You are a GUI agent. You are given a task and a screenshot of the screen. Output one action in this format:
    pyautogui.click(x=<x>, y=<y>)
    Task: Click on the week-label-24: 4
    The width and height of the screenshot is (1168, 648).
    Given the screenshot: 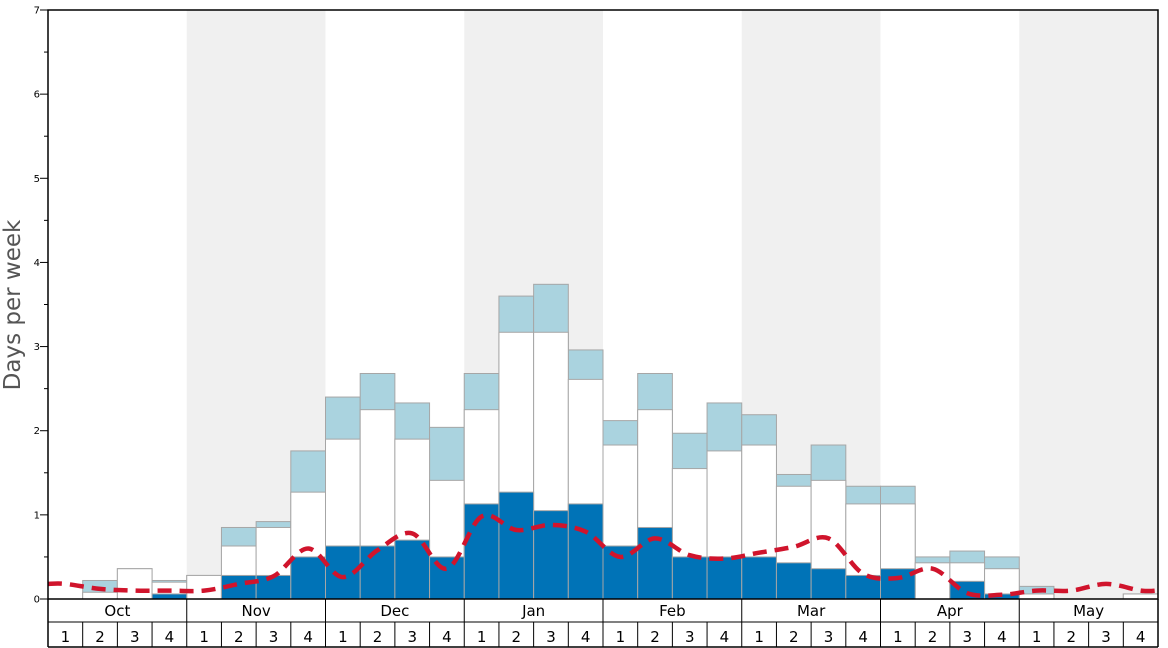 What is the action you would take?
    pyautogui.click(x=863, y=637)
    